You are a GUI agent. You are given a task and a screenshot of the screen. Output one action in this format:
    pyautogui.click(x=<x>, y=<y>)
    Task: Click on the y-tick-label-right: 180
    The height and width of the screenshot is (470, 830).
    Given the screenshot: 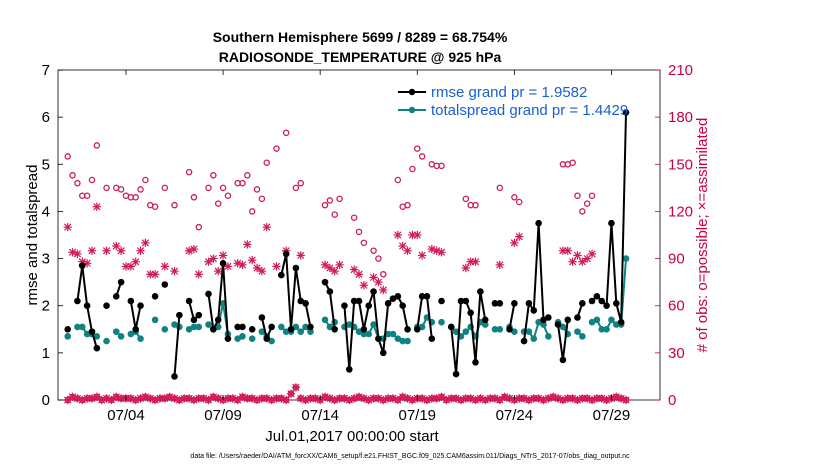 What is the action you would take?
    pyautogui.click(x=680, y=117)
    